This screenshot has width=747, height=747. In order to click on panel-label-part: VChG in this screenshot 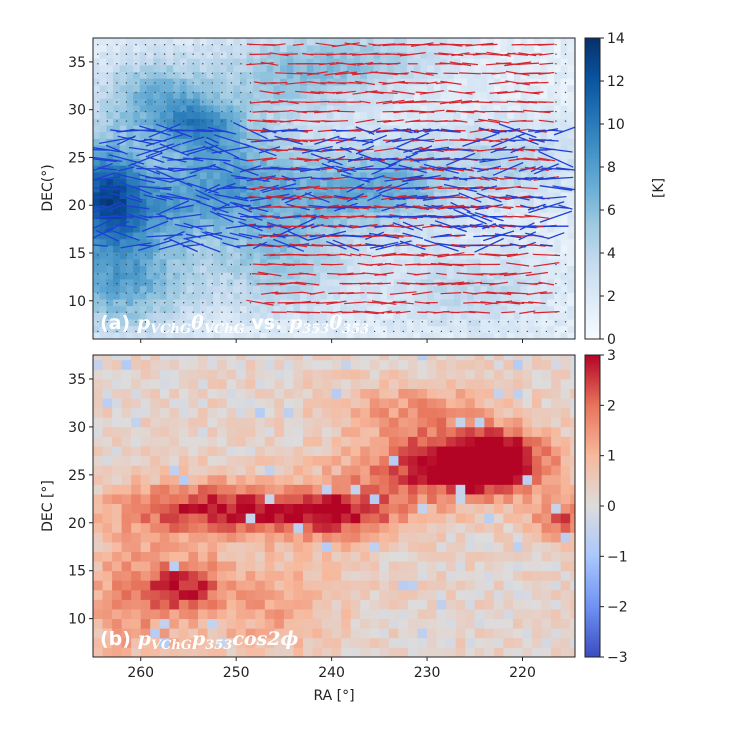, I will do `click(224, 329)`.